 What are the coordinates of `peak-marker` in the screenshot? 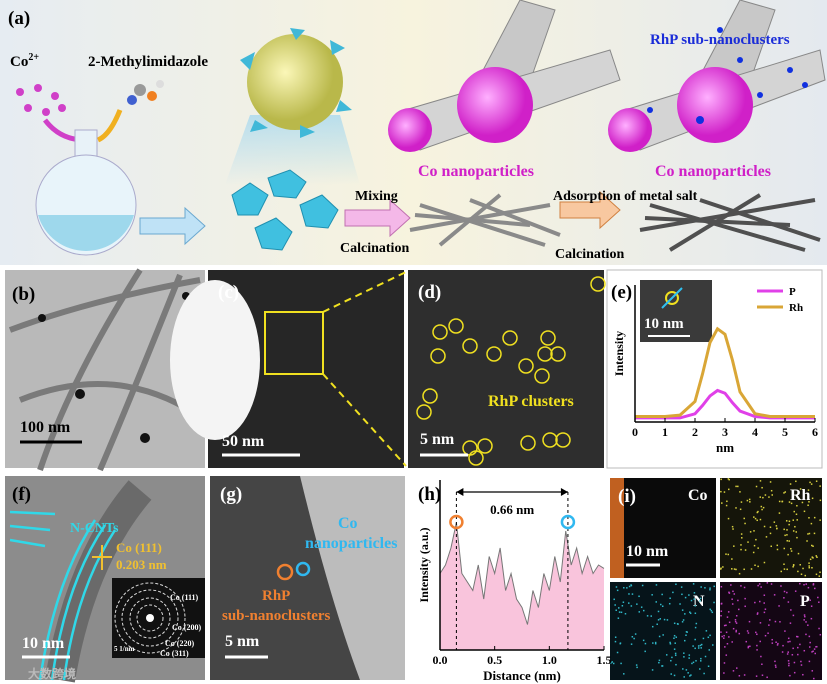 It's located at (456, 522).